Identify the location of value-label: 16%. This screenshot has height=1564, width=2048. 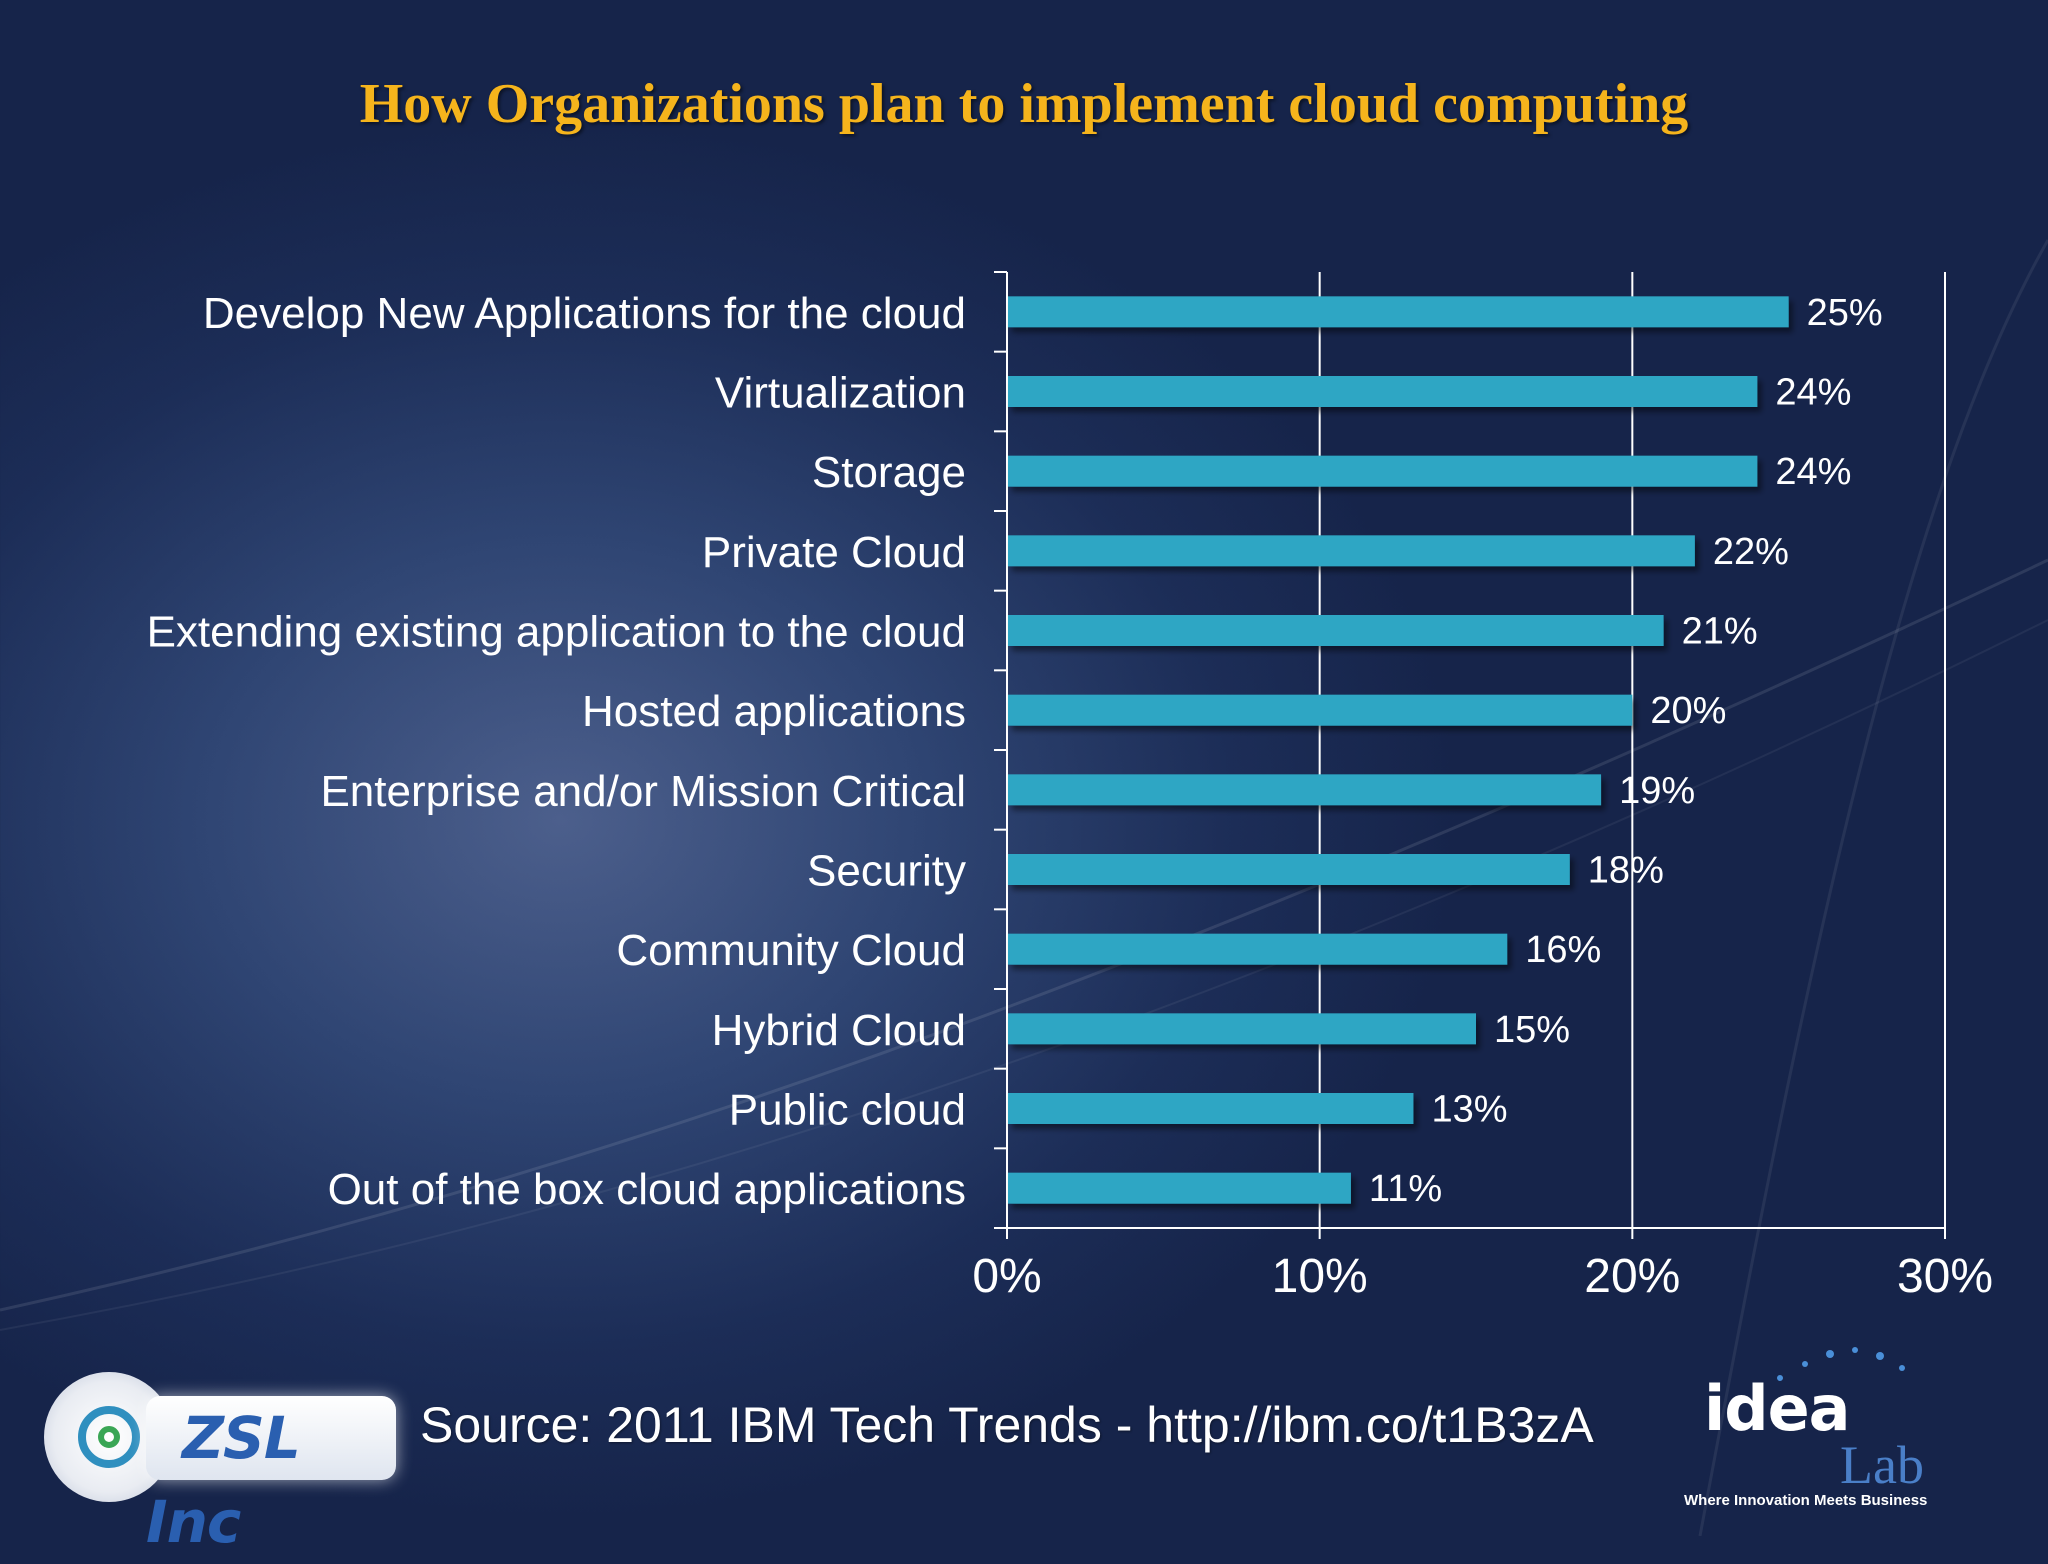
(1563, 950).